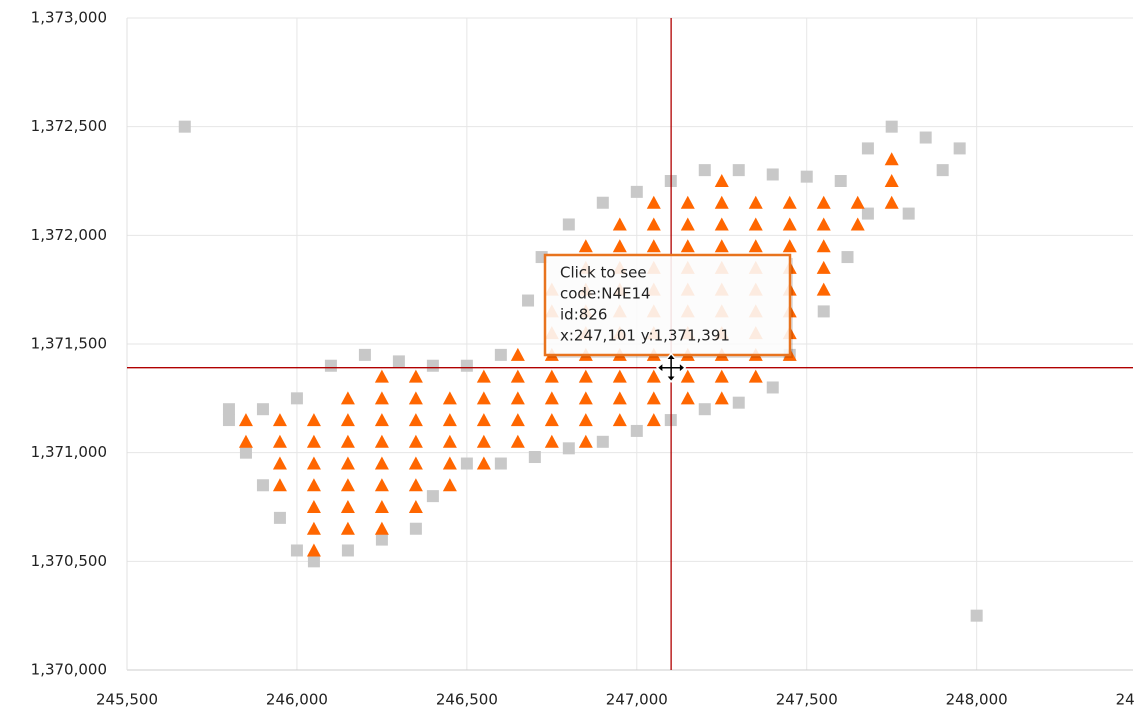  What do you see at coordinates (467, 700) in the screenshot?
I see `x-tick-label: 246,500` at bounding box center [467, 700].